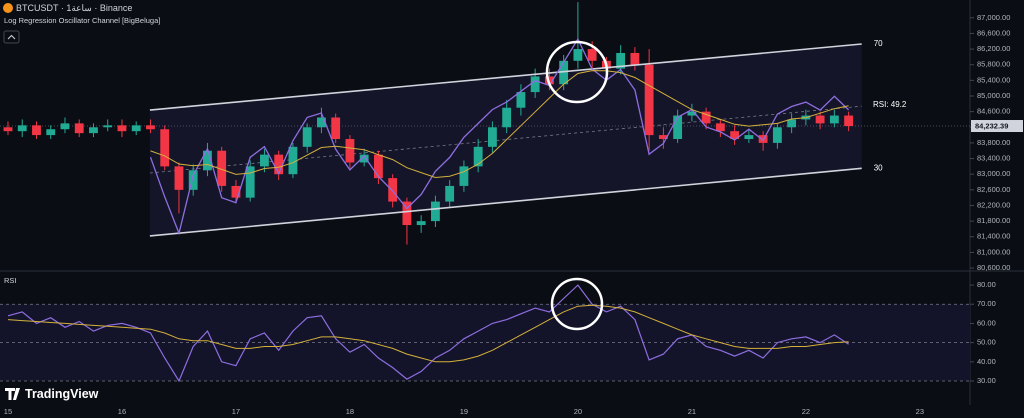  Describe the element at coordinates (993, 204) in the screenshot. I see `y-tick-label: 82,200.00` at that location.